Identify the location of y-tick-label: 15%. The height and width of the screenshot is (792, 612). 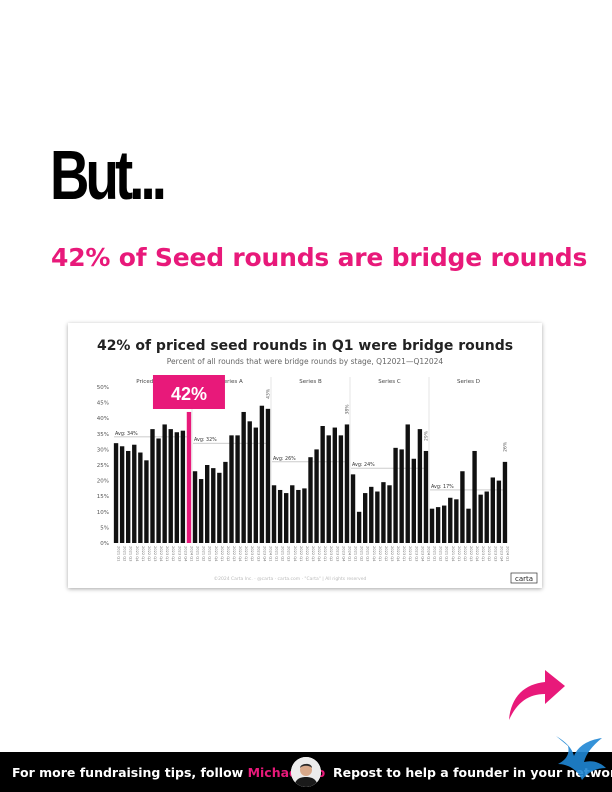
(103, 497).